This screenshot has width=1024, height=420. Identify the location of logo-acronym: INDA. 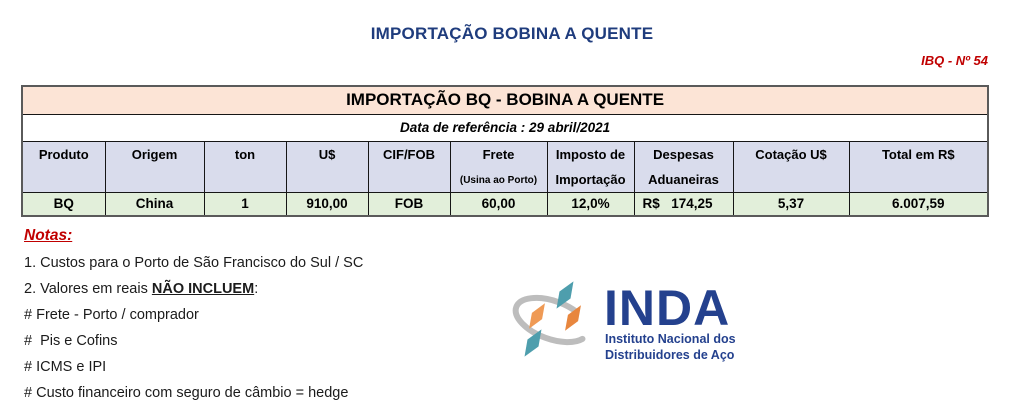
(667, 308).